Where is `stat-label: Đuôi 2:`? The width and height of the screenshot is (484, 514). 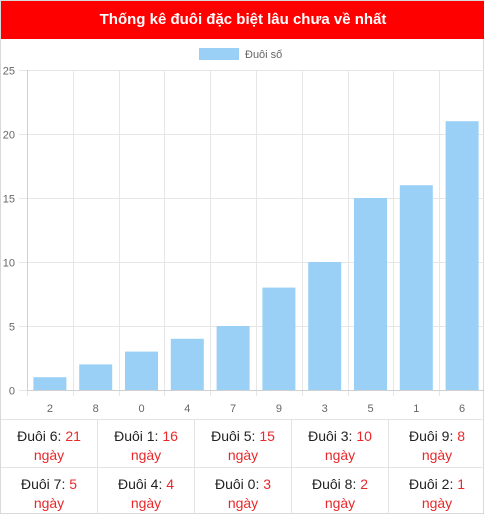
stat-label: Đuôi 2: is located at coordinates (431, 484).